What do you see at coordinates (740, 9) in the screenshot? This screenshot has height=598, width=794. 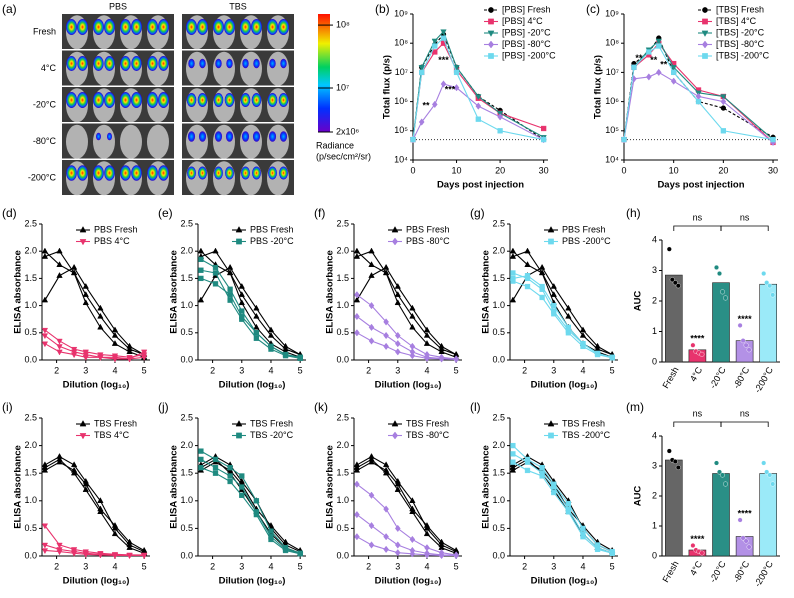 I see `legend-label: [TBS] Fresh` at bounding box center [740, 9].